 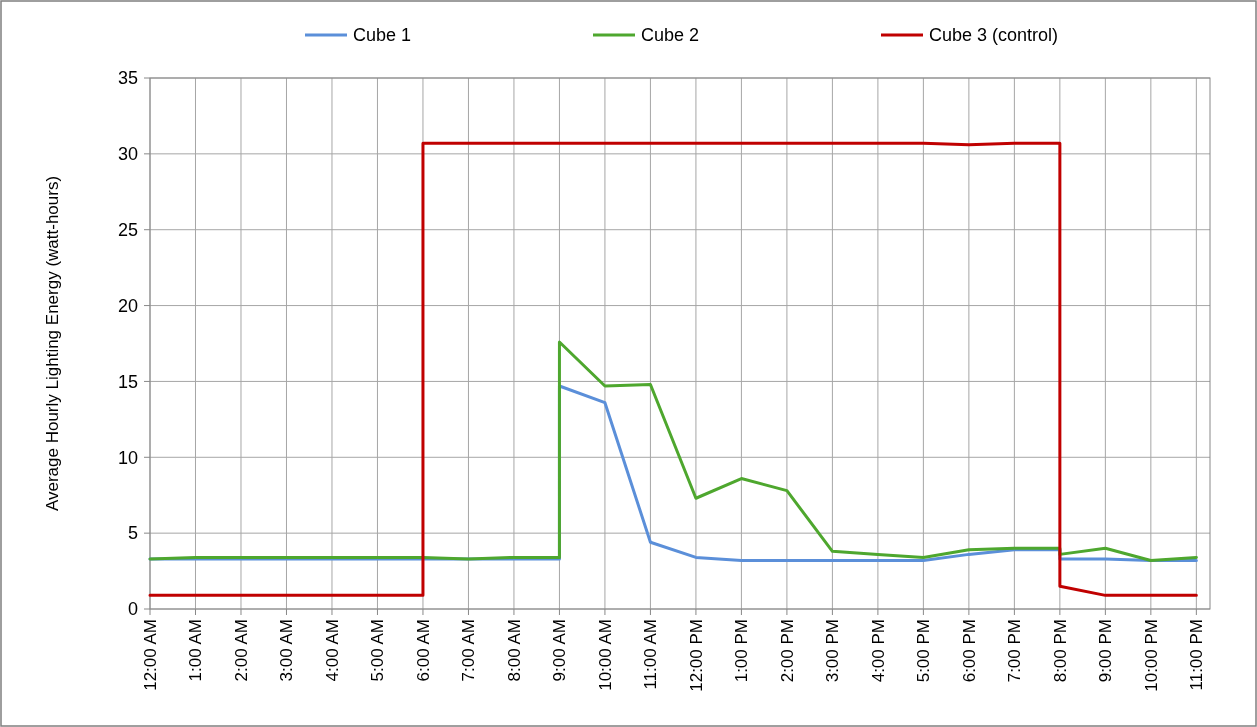 I want to click on x-tick-label: 4:00 AM, so click(x=332, y=650).